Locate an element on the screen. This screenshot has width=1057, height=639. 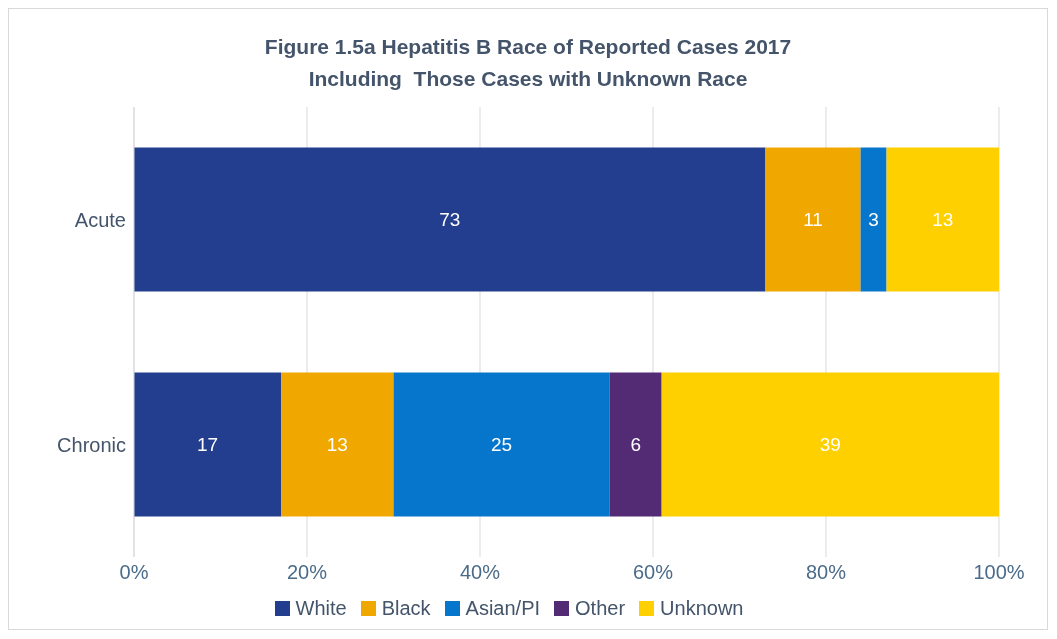
data-label: 3 is located at coordinates (873, 220).